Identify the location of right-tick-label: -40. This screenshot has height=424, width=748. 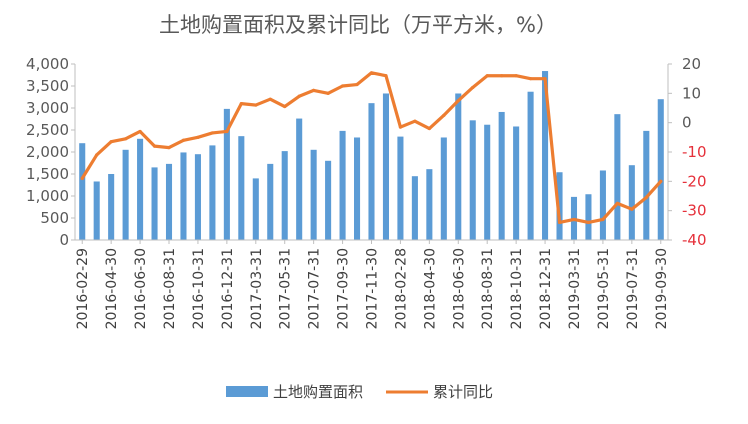
(694, 240).